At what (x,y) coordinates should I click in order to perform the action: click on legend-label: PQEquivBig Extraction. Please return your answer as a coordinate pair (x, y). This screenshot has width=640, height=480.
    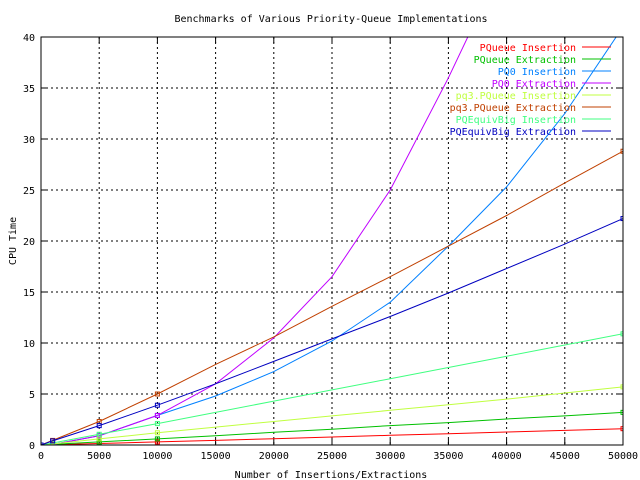
    Looking at the image, I should click on (513, 132).